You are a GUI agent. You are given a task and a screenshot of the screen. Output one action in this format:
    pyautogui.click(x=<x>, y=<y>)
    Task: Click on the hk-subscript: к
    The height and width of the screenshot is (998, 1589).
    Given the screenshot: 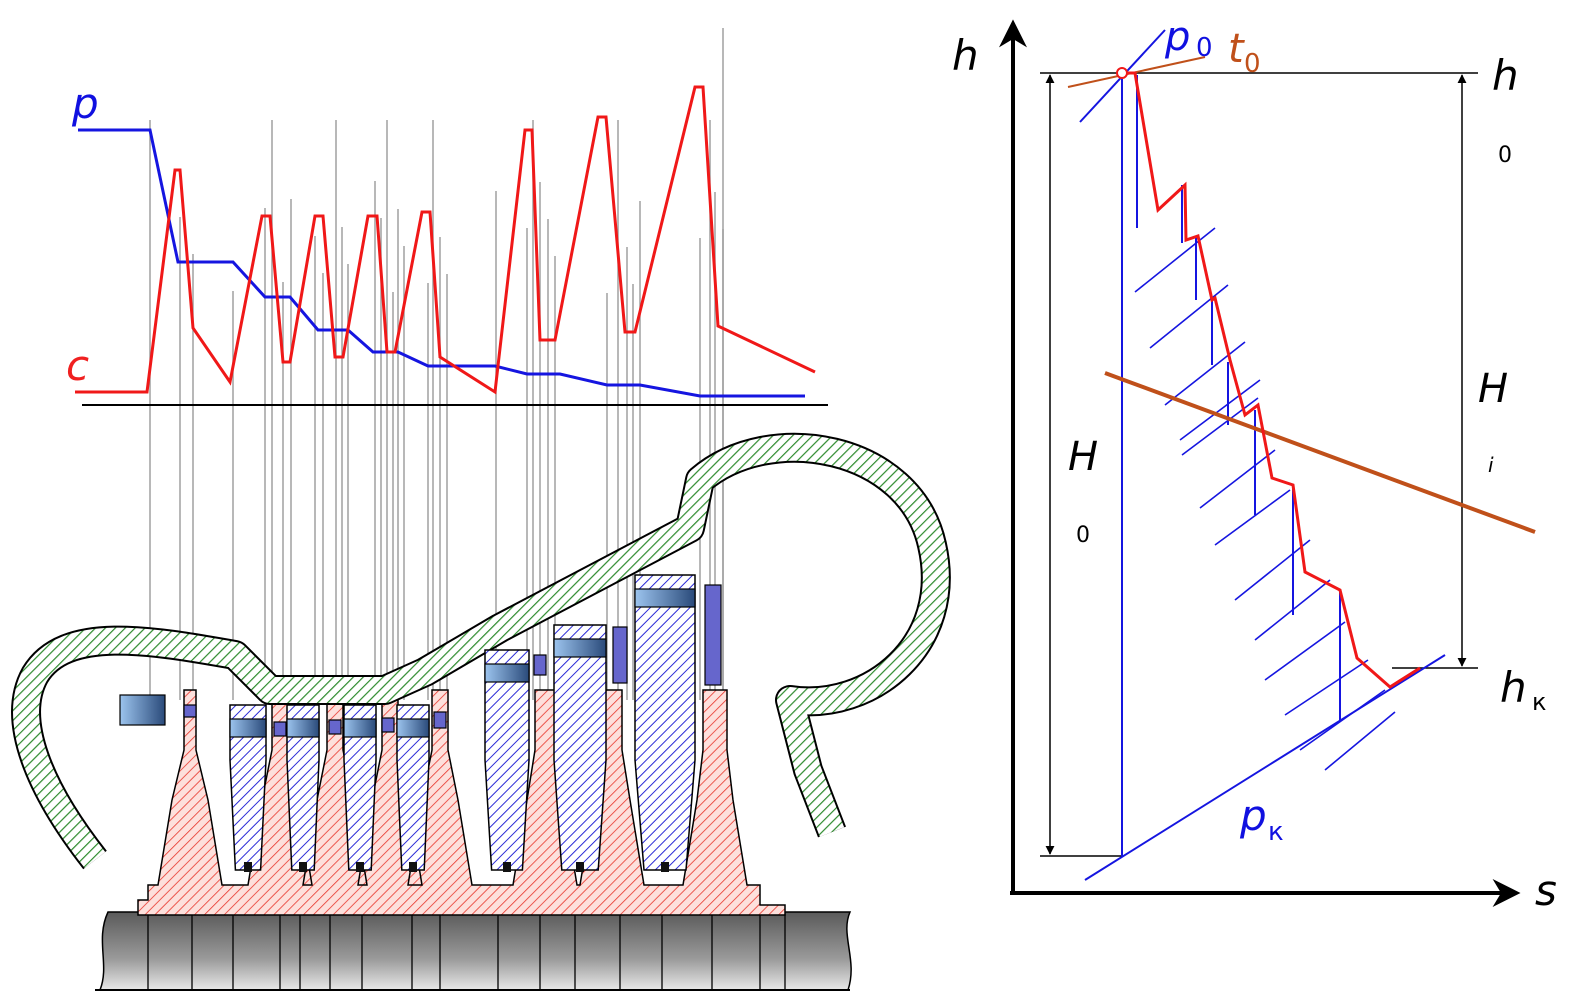 What is the action you would take?
    pyautogui.click(x=1539, y=702)
    